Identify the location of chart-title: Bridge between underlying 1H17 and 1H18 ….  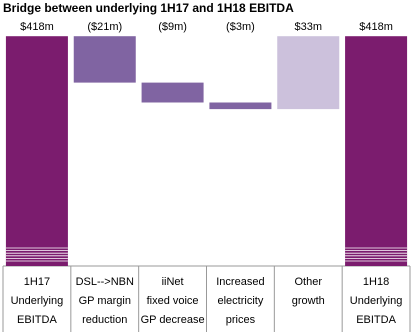
(148, 8).